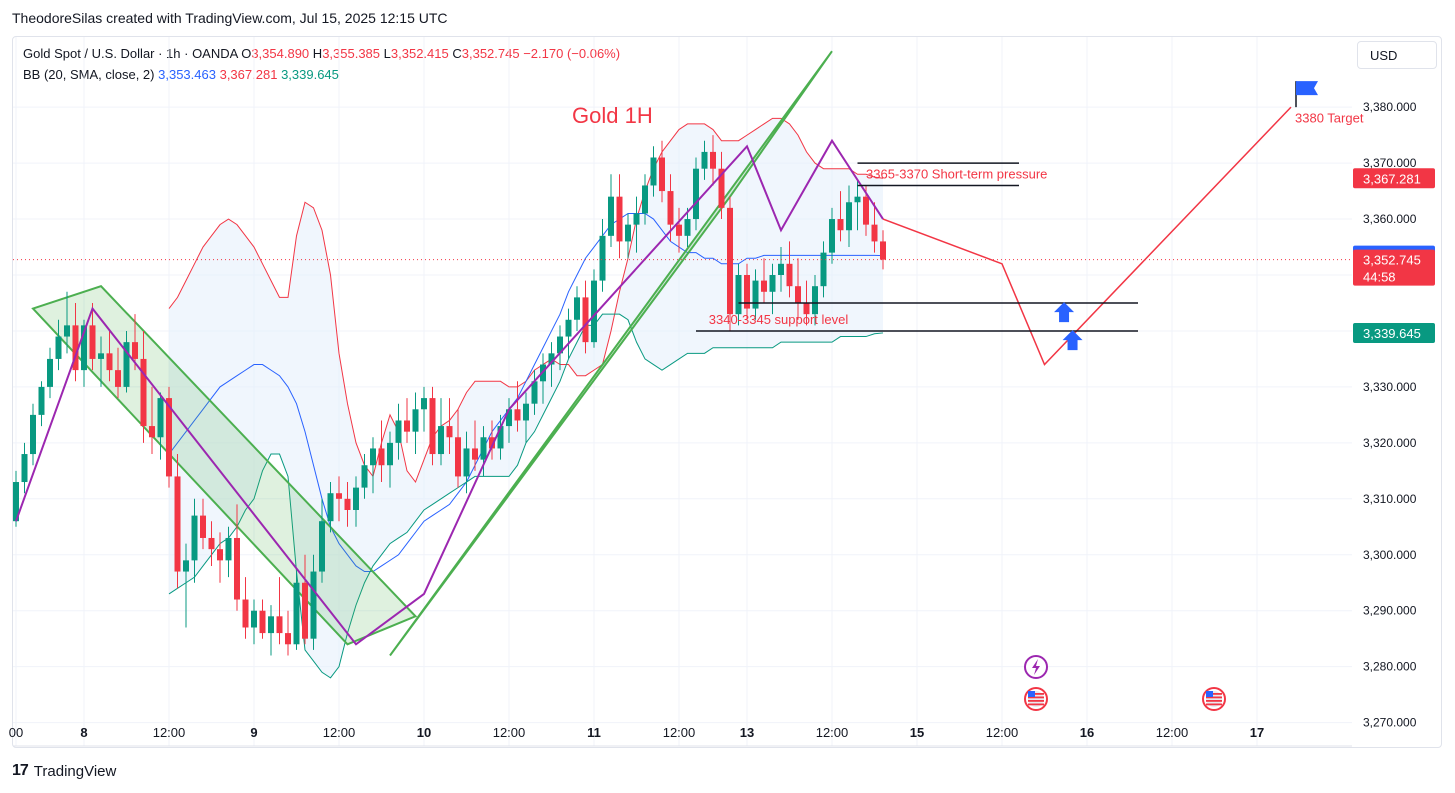 This screenshot has width=1455, height=793. I want to click on x-tick-label: 15, so click(917, 732).